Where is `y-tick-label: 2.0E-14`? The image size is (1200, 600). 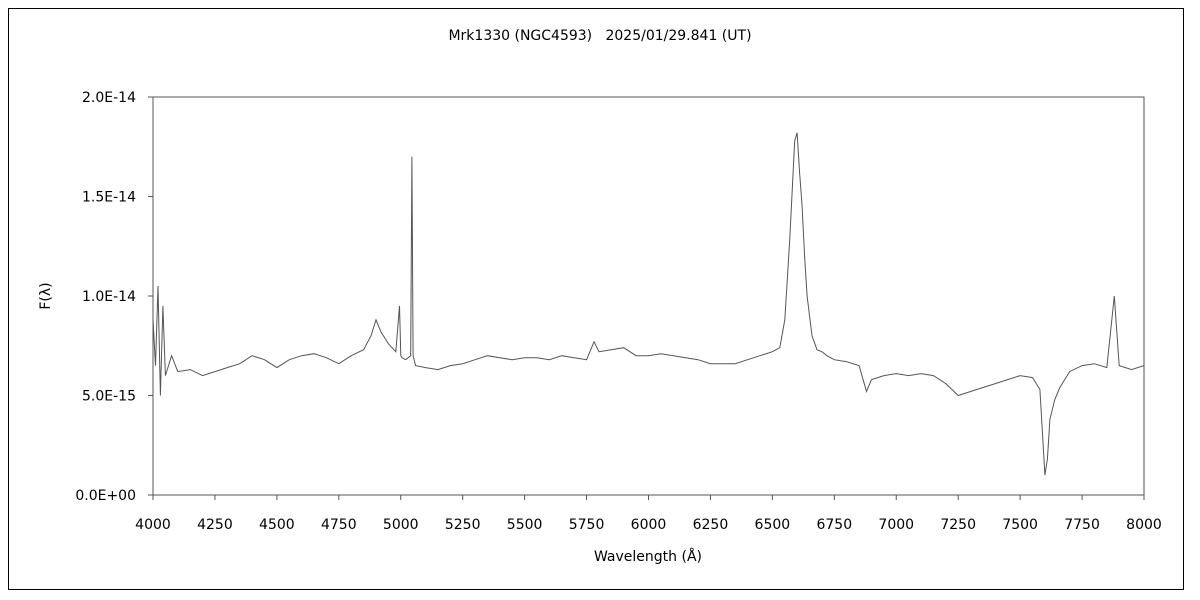
y-tick-label: 2.0E-14 is located at coordinates (109, 98).